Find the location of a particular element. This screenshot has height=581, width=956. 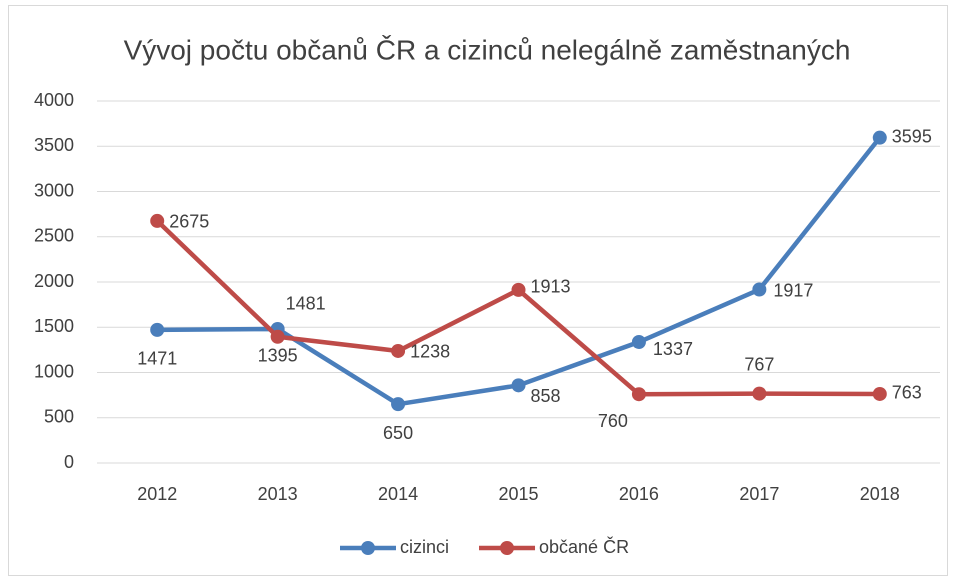

legend-label: občané ČR is located at coordinates (584, 546).